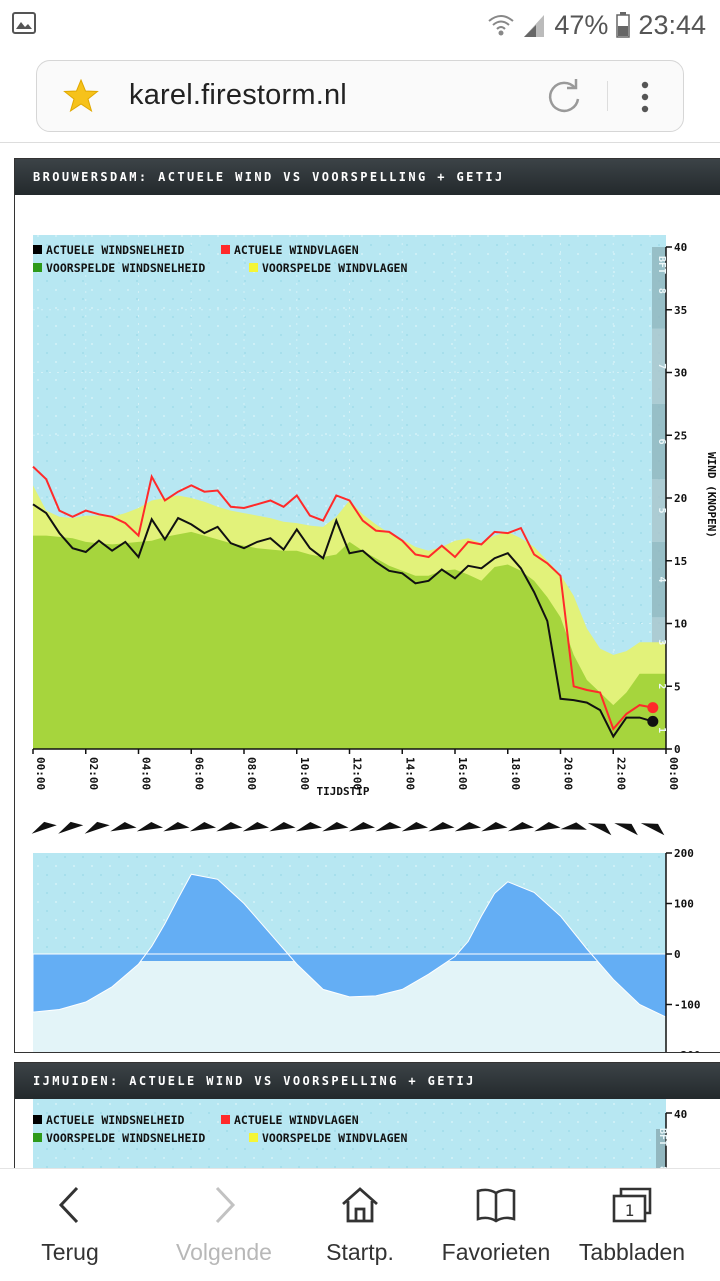 This screenshot has height=1281, width=720. I want to click on home-button: Startp., so click(360, 1225).